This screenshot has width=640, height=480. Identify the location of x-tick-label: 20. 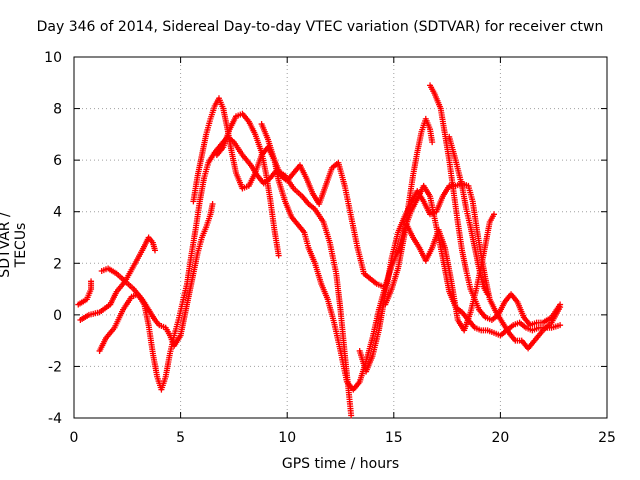
(500, 438).